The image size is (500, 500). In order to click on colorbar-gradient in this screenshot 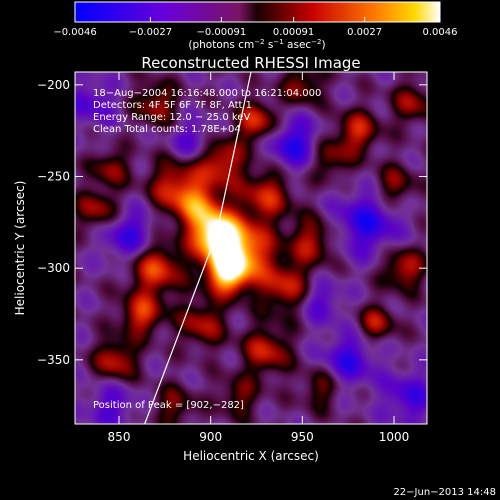, I will do `click(257, 12)`.